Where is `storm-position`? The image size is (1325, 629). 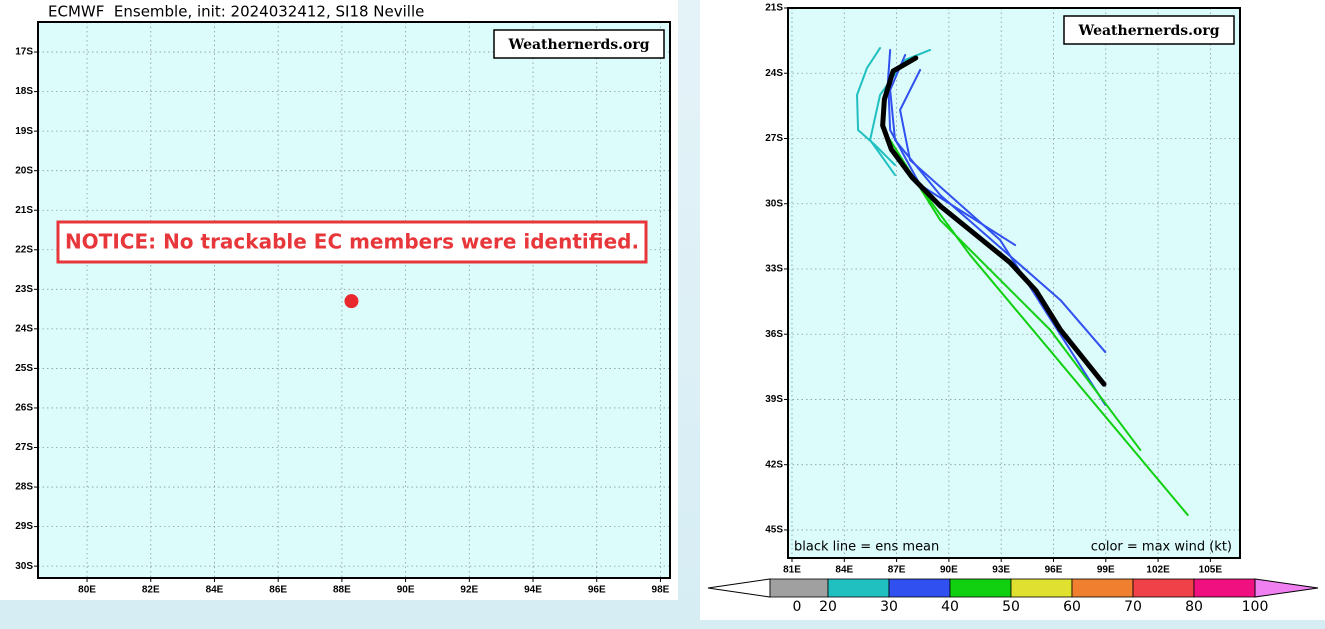 storm-position is located at coordinates (351, 301).